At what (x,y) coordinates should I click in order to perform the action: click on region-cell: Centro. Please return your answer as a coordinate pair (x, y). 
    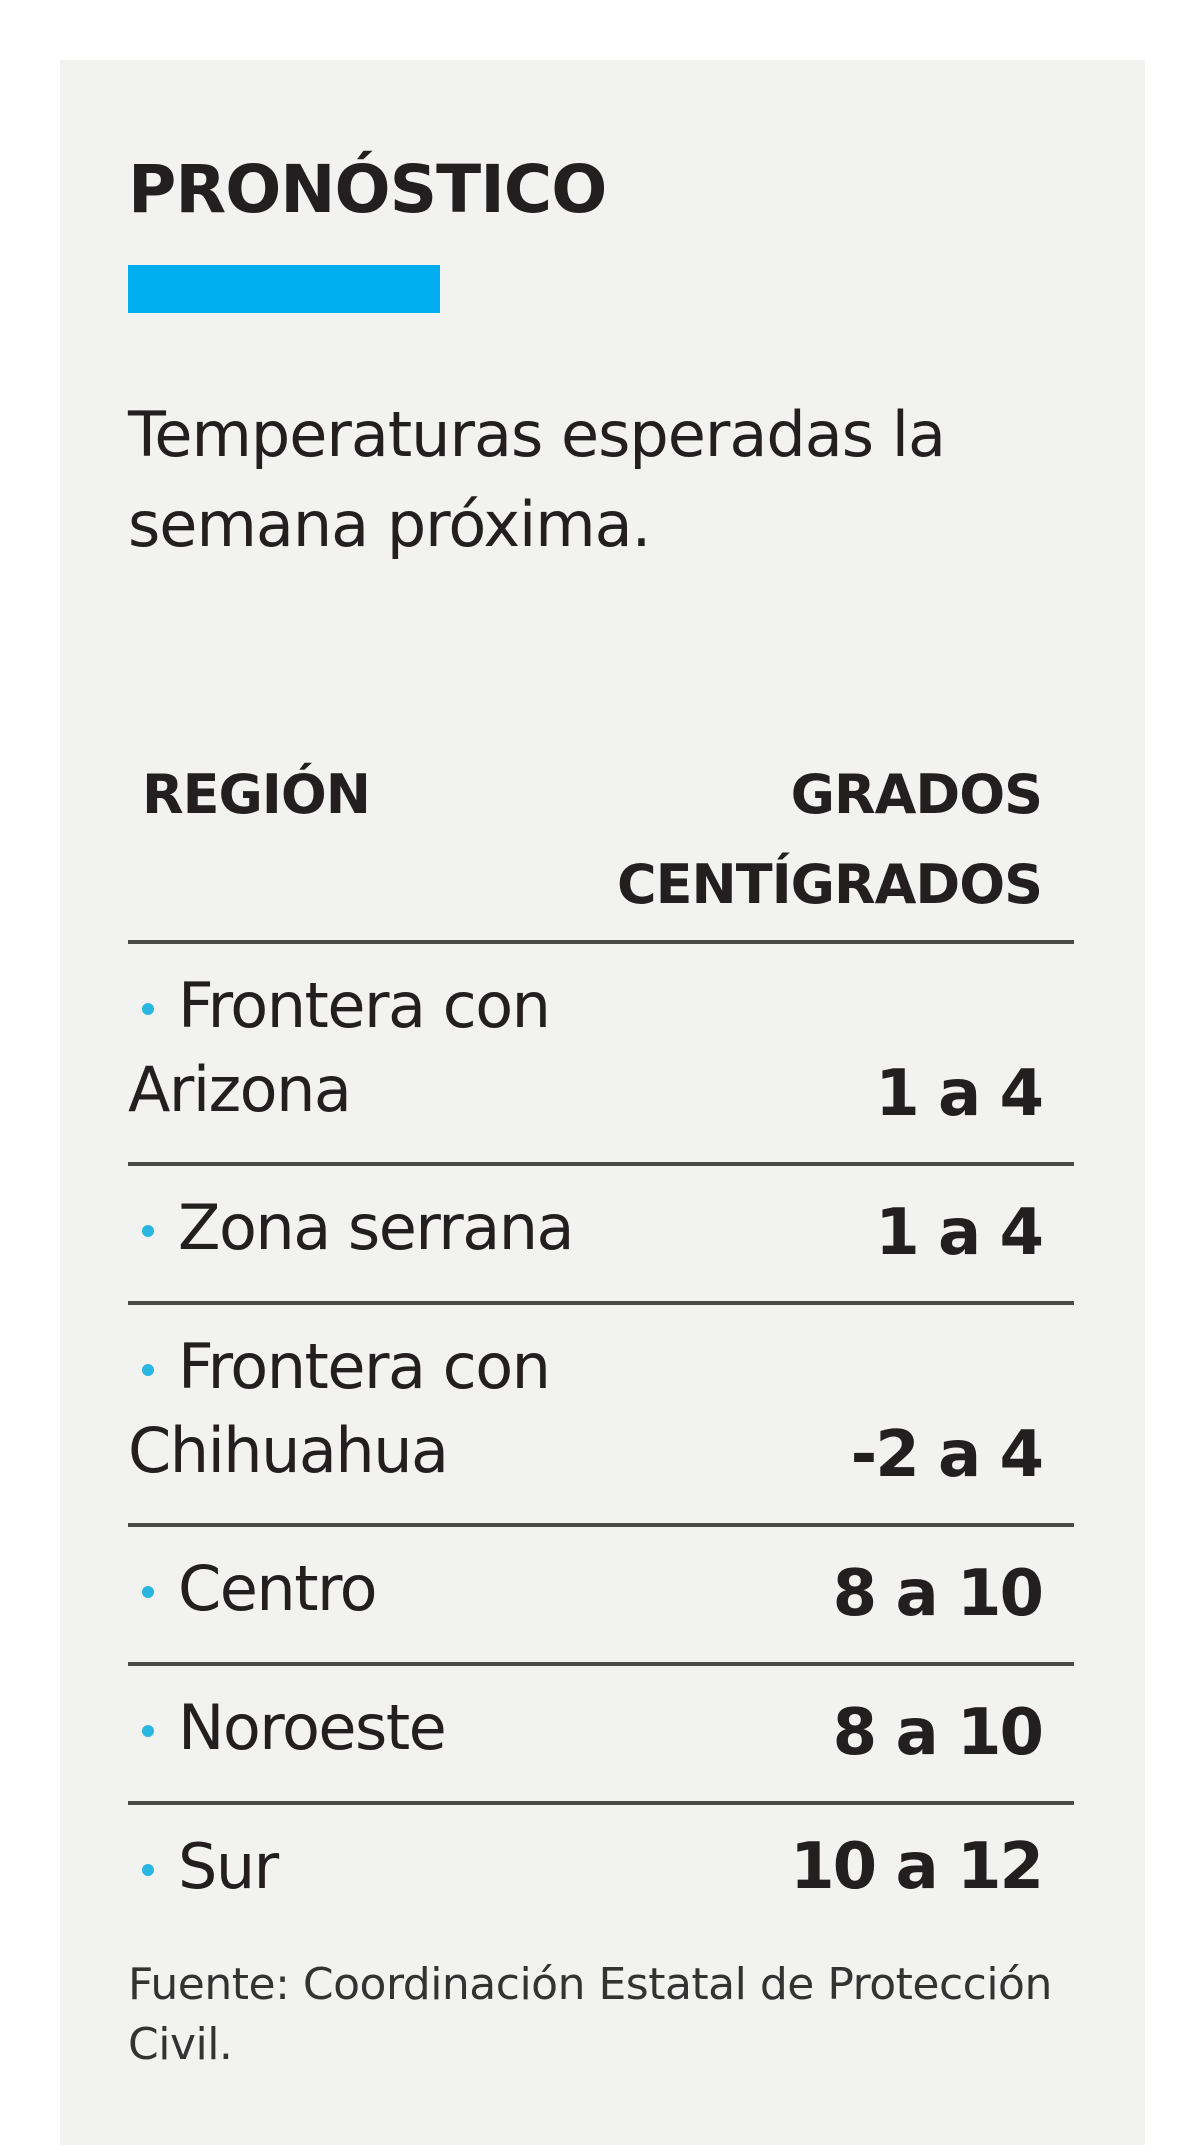
    Looking at the image, I should click on (448, 1589).